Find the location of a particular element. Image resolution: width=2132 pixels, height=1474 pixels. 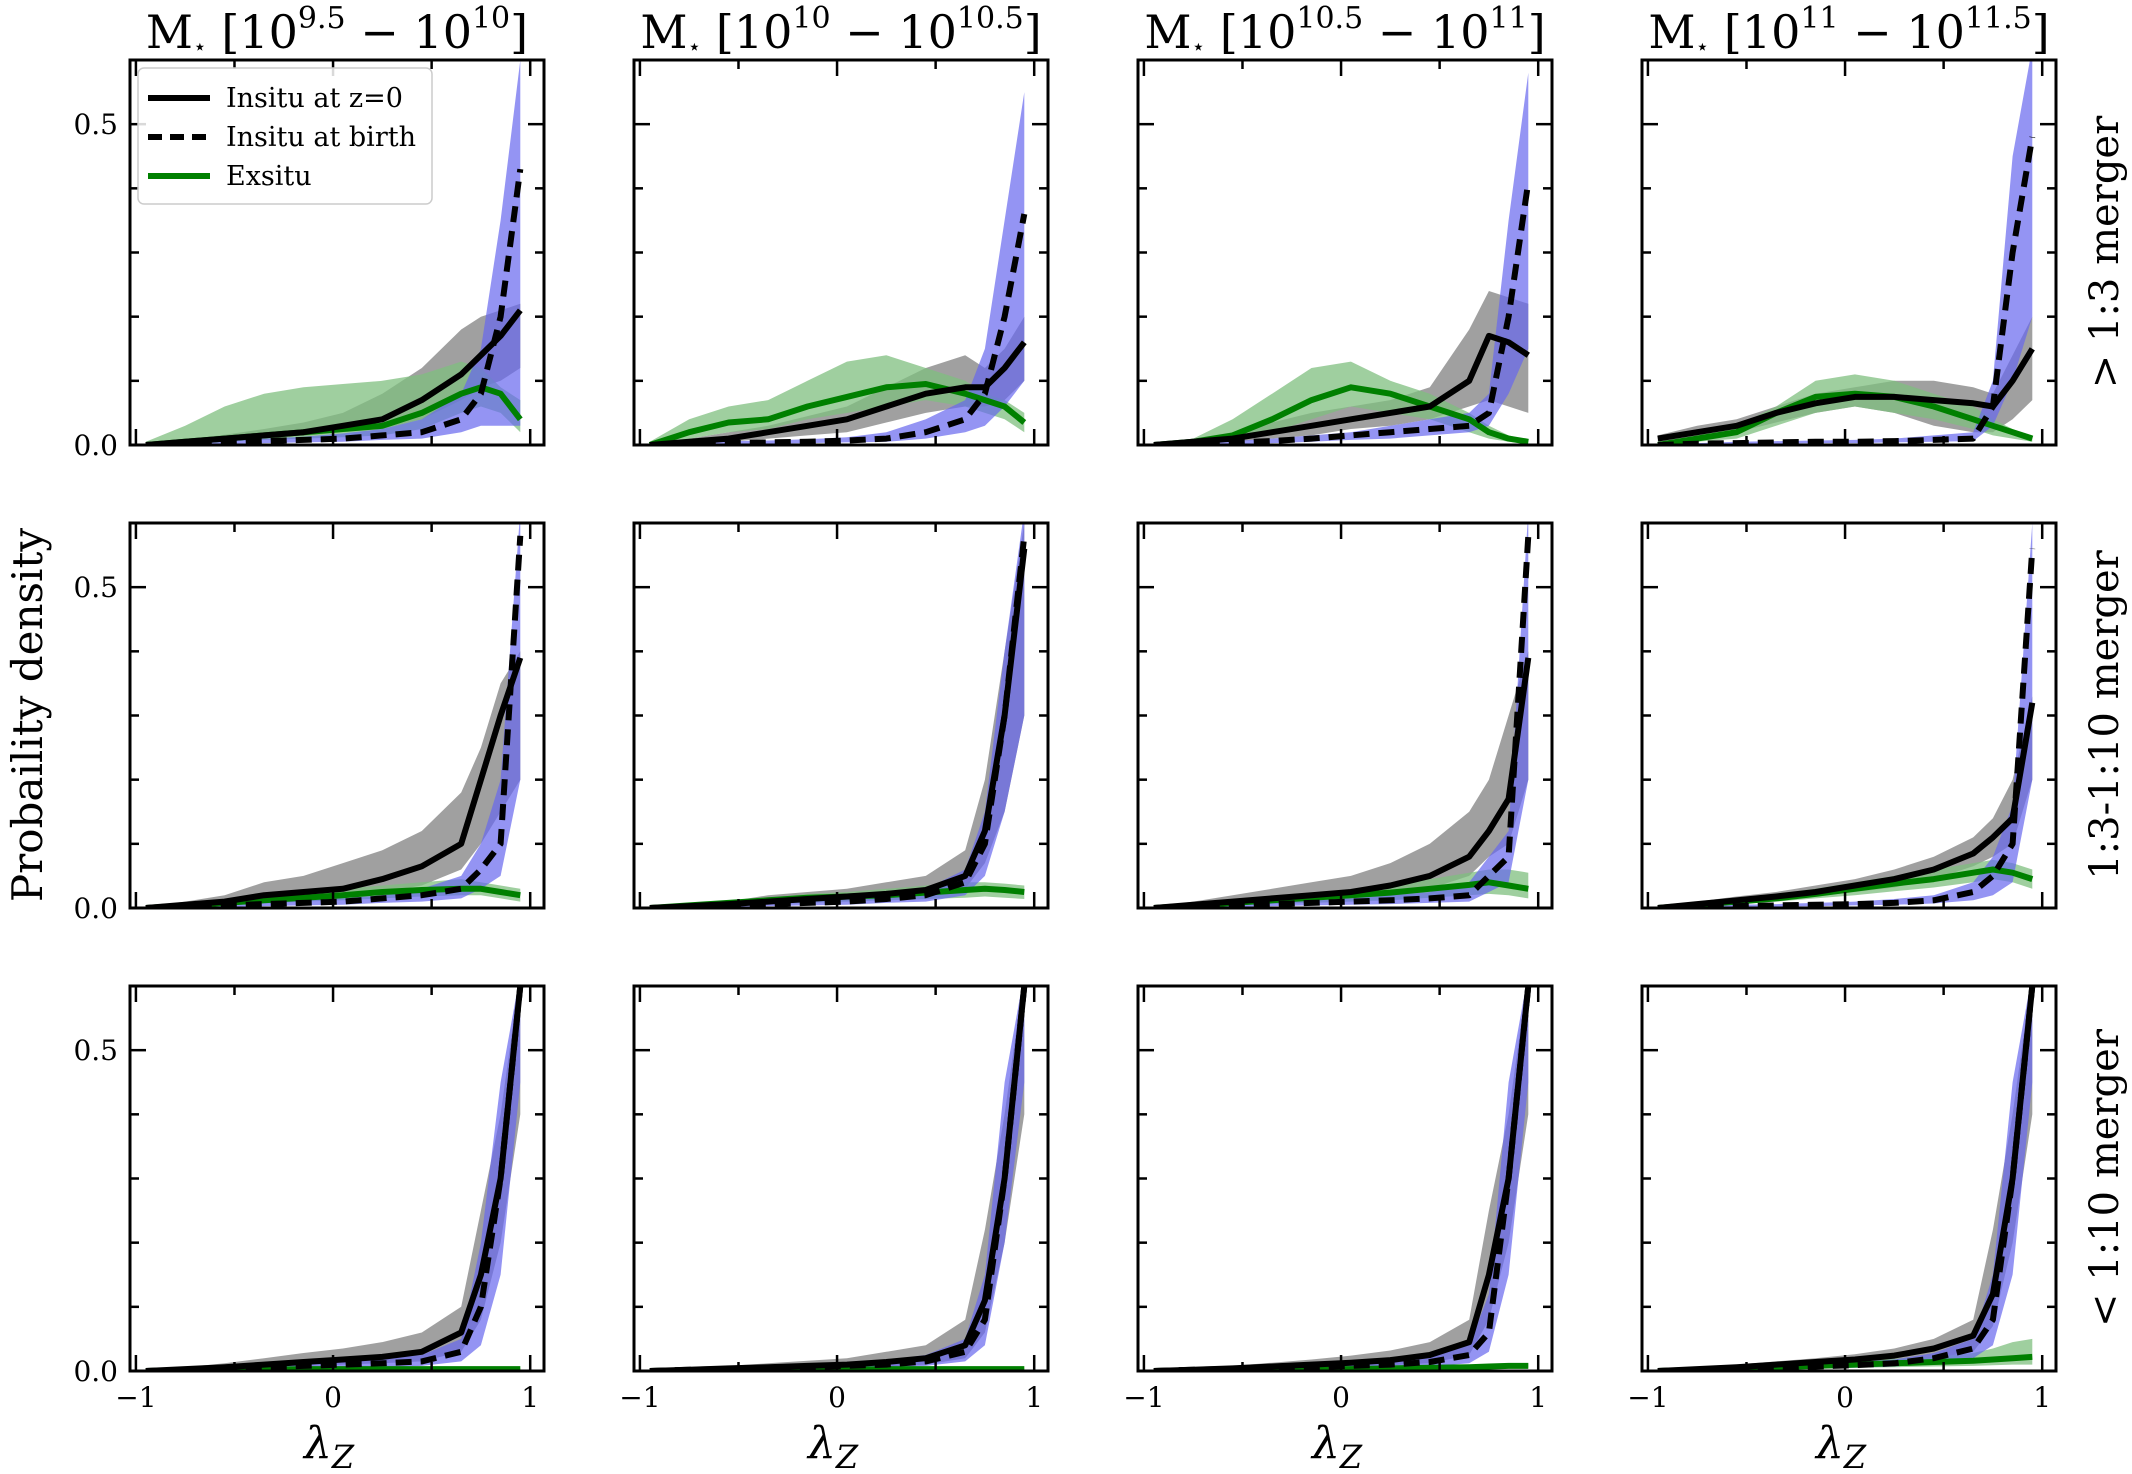

x-axis-label-3: λZ is located at coordinates (1336, 1446).